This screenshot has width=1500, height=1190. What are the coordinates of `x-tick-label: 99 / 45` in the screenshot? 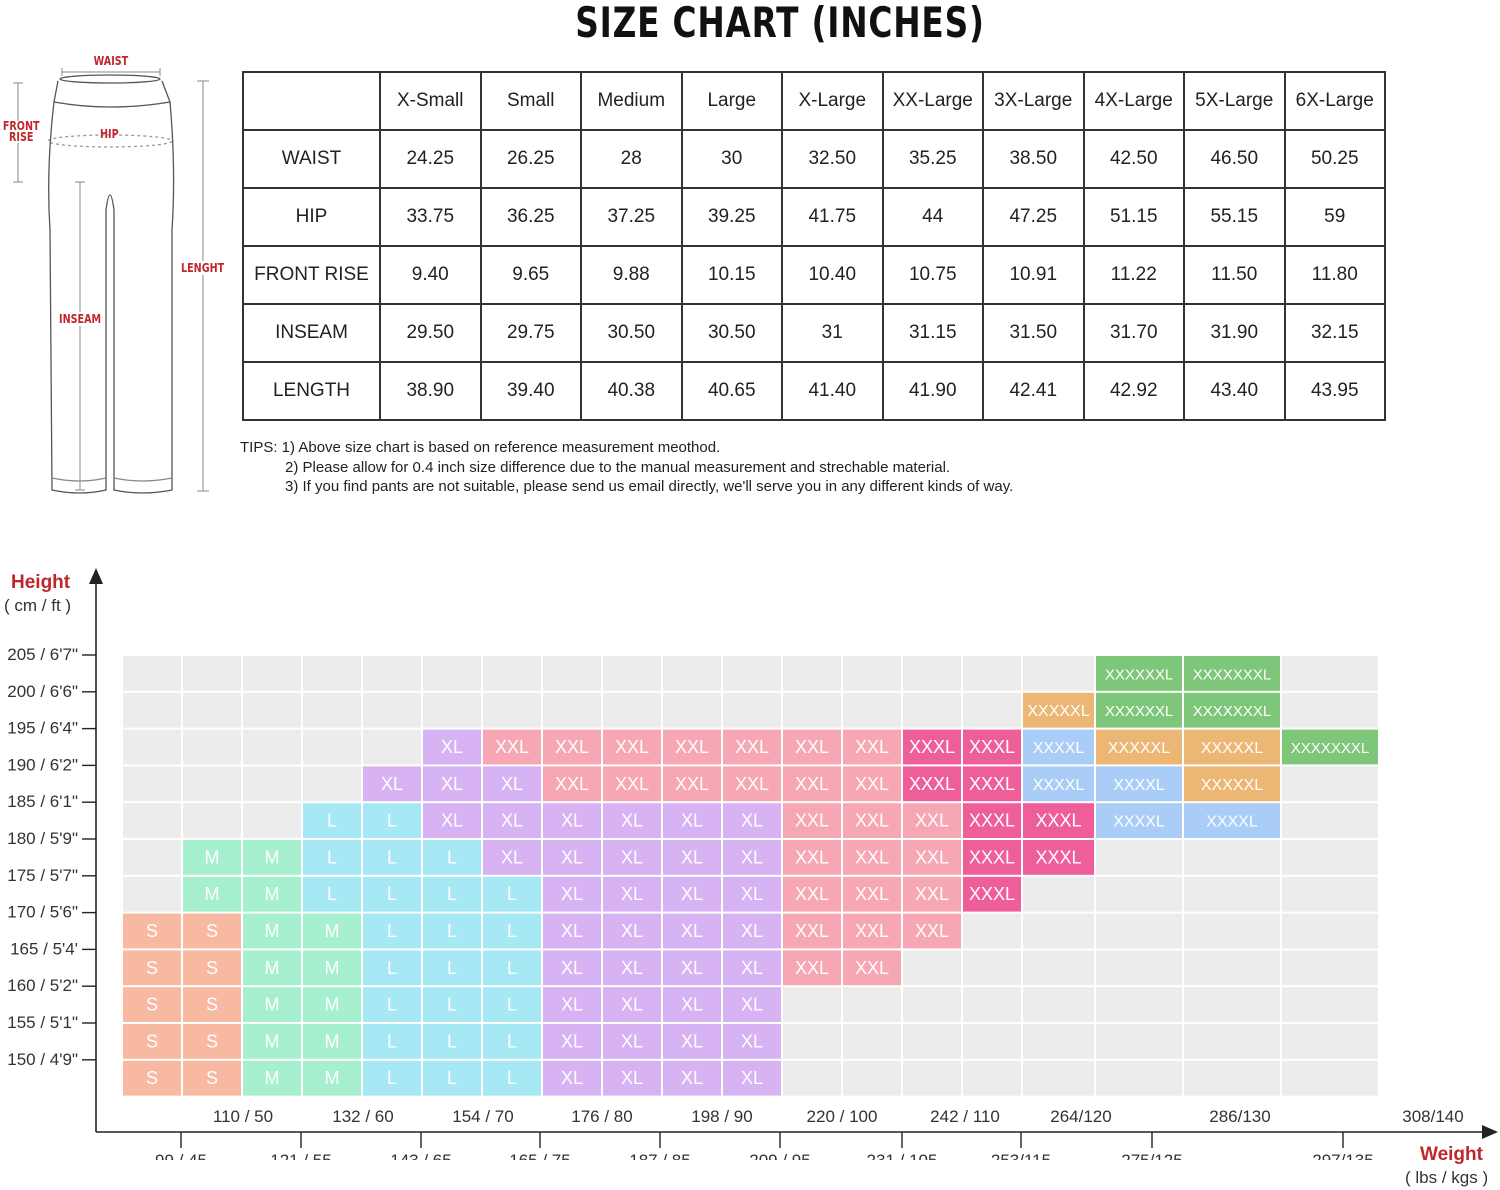 It's located at (181, 1155).